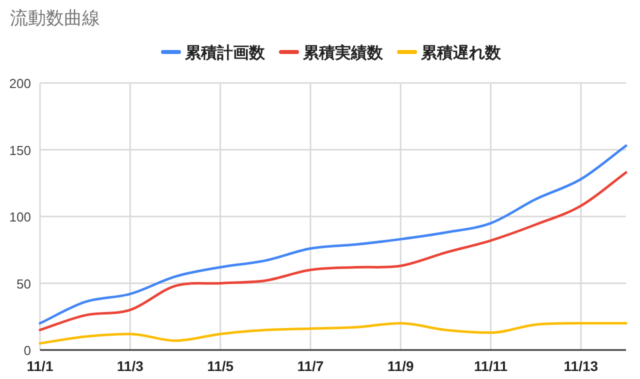 Image resolution: width=640 pixels, height=379 pixels. What do you see at coordinates (55, 18) in the screenshot?
I see `chart-title: 流動数曲線` at bounding box center [55, 18].